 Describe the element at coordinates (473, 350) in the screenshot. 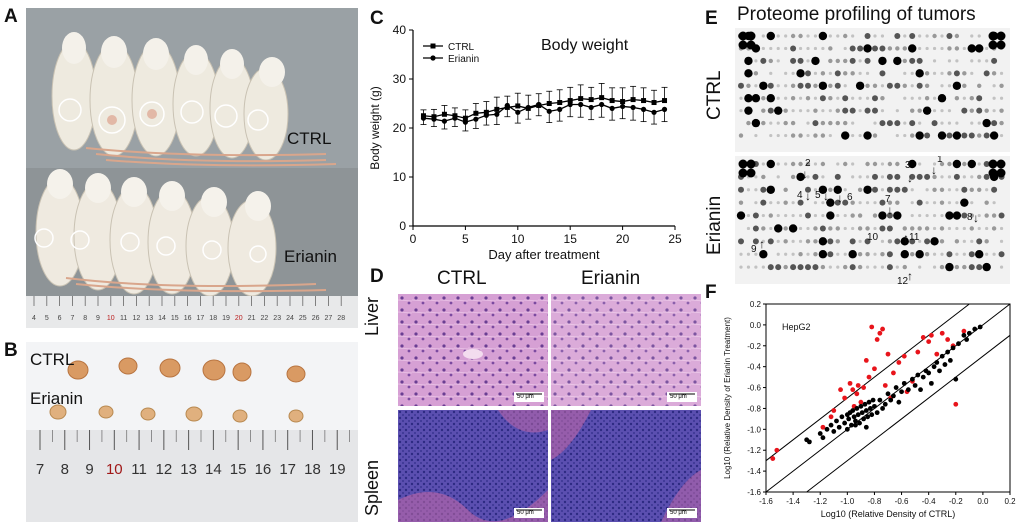

I see `histology-liver-ctrl` at that location.